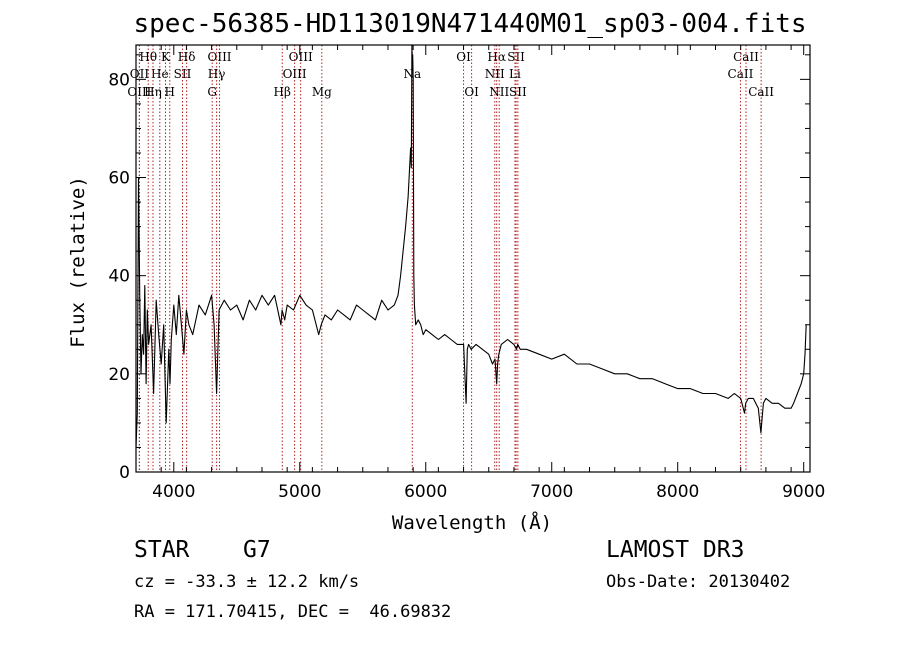 The width and height of the screenshot is (900, 649). I want to click on spectral-line-label: G, so click(212, 92).